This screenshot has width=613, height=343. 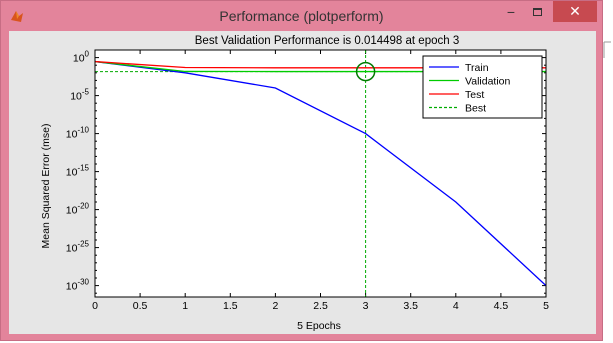 I want to click on y-tick-label: 10⁻²⁵, so click(x=78, y=247).